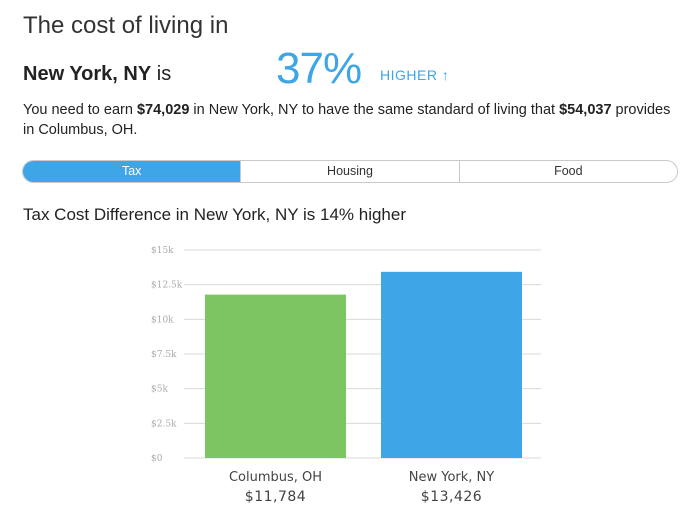  Describe the element at coordinates (164, 74) in the screenshot. I see `is-word: is` at that location.